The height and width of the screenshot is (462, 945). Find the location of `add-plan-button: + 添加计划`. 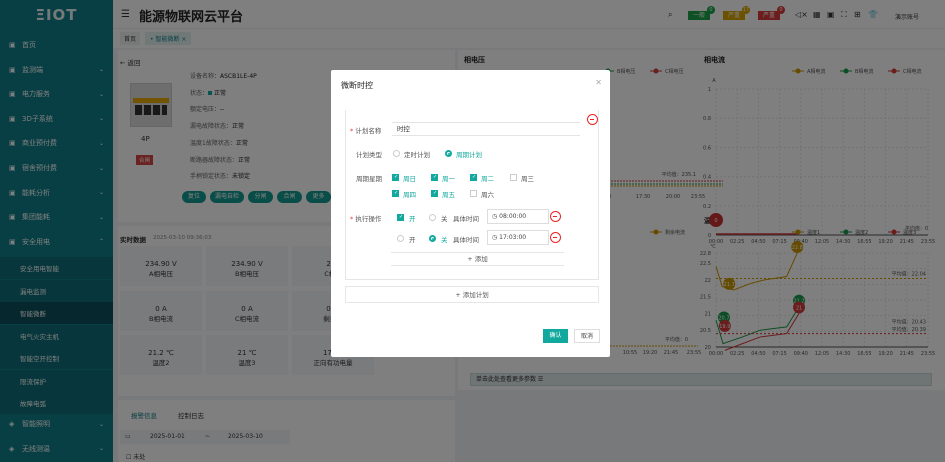

add-plan-button: + 添加计划 is located at coordinates (472, 294).